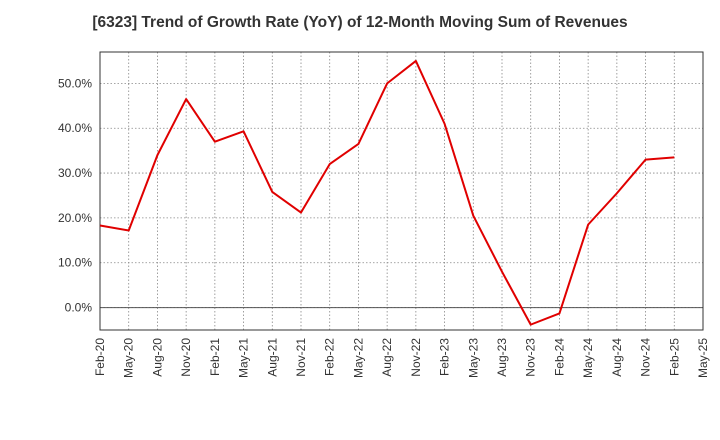  What do you see at coordinates (100, 357) in the screenshot?
I see `x-tick-label: Feb-20` at bounding box center [100, 357].